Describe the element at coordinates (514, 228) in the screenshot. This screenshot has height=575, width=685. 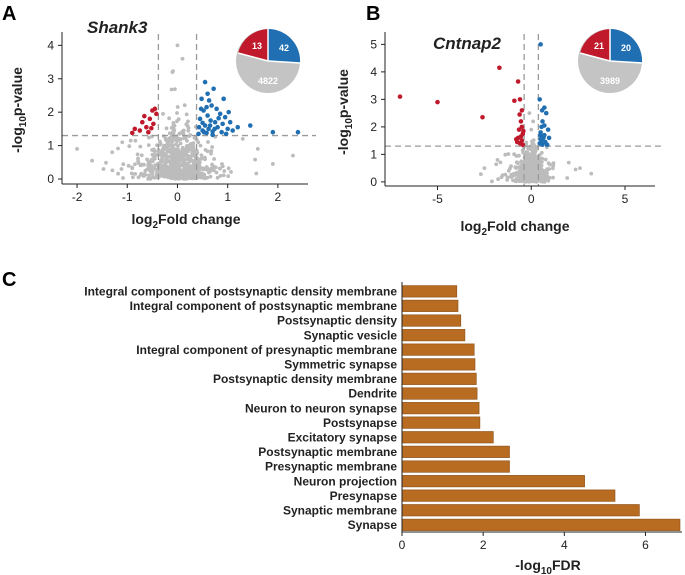
I see `x-axis-label-b: log2Fold change` at that location.